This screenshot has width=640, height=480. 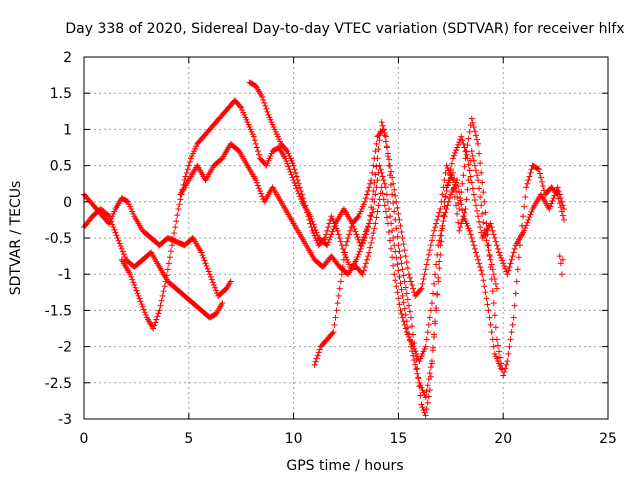 I want to click on series-track-a, so click(x=157, y=245).